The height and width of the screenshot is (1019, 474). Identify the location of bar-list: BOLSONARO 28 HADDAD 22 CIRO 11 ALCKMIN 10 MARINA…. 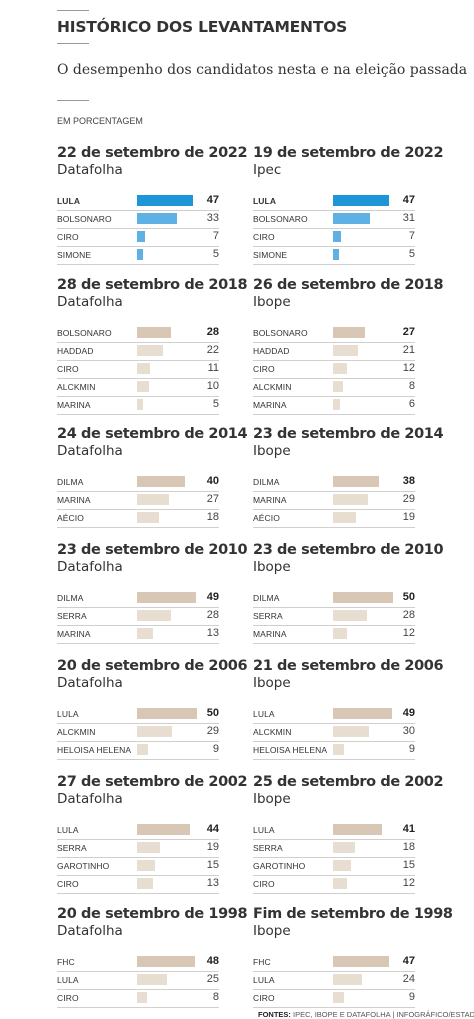
(138, 370).